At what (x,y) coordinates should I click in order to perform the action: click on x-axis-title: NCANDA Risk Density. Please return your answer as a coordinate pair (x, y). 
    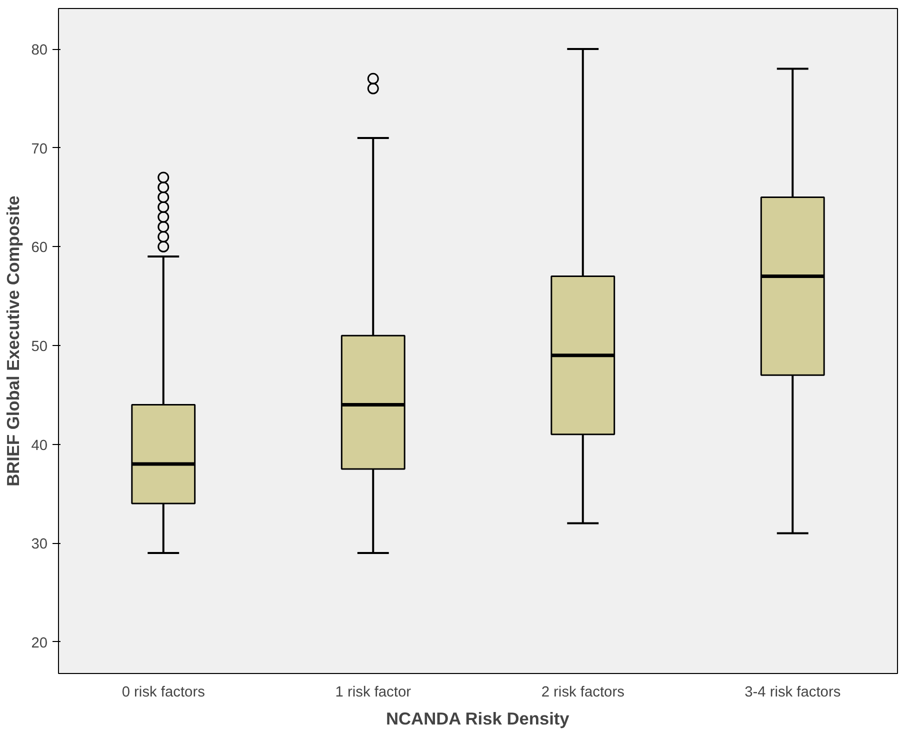
    Looking at the image, I should click on (478, 718).